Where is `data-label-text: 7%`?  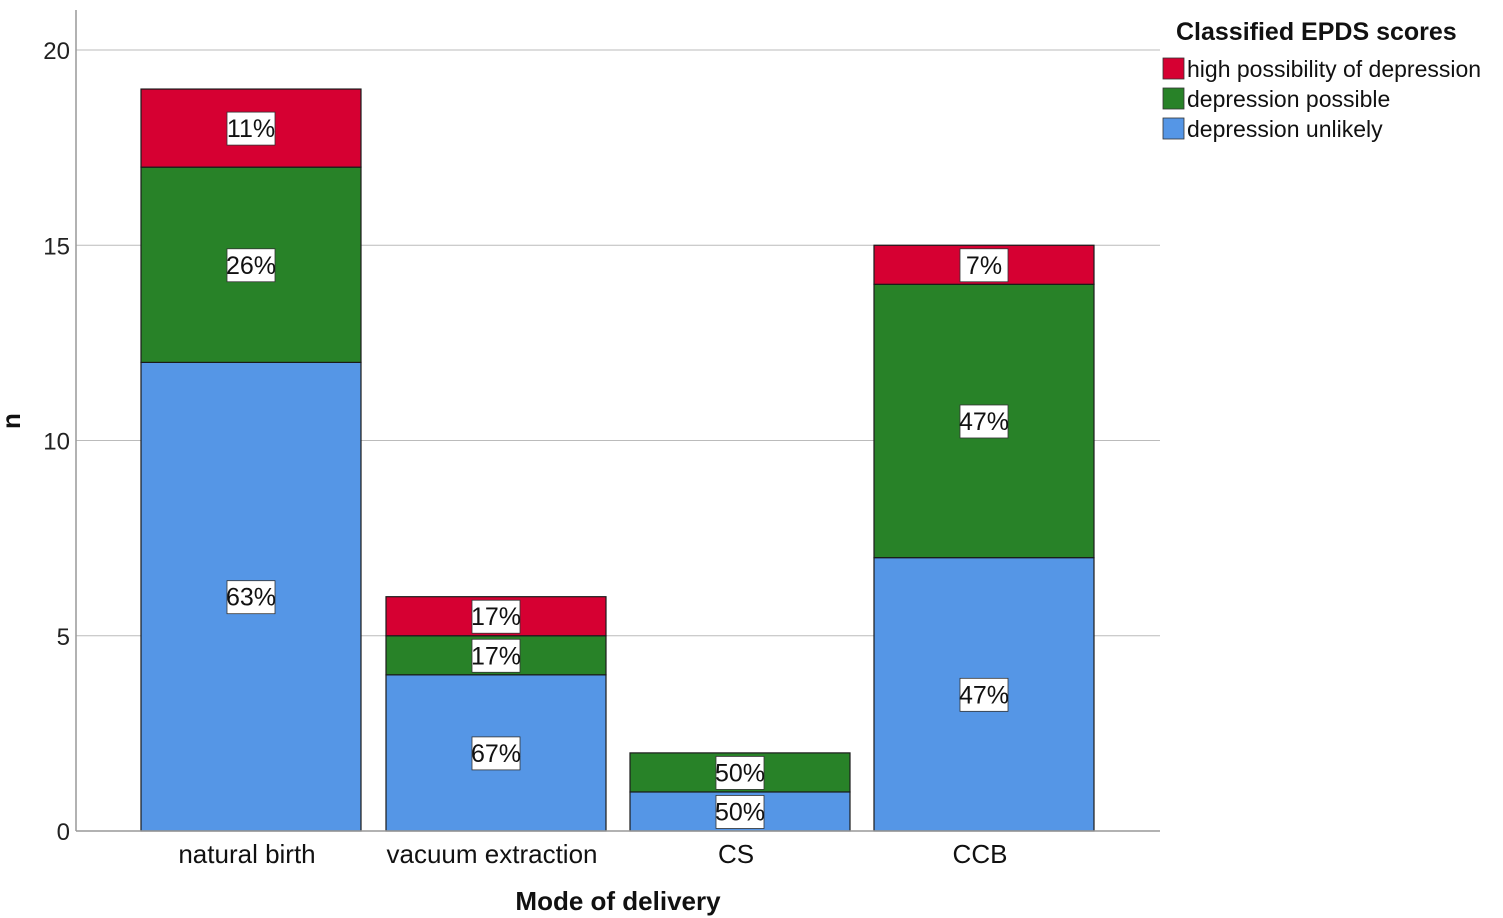
data-label-text: 7% is located at coordinates (984, 266).